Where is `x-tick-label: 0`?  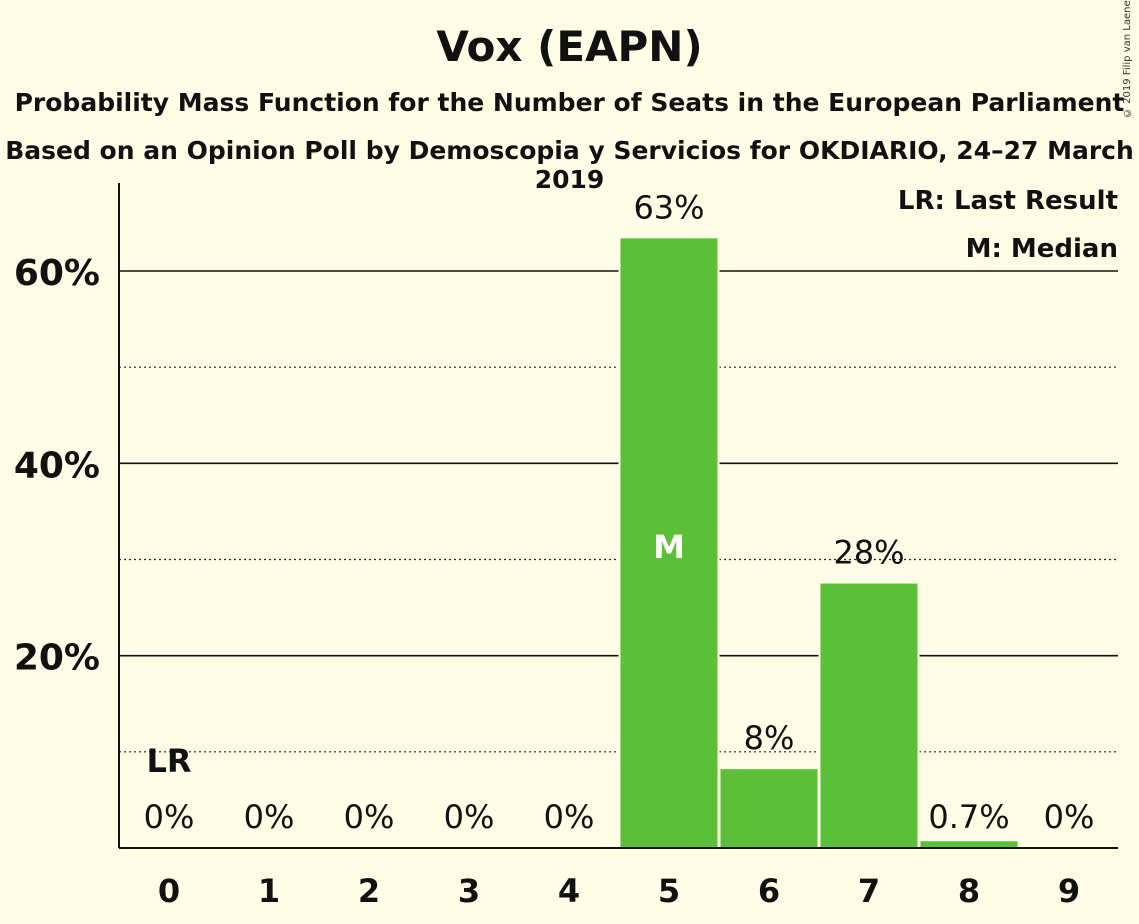
x-tick-label: 0 is located at coordinates (169, 891).